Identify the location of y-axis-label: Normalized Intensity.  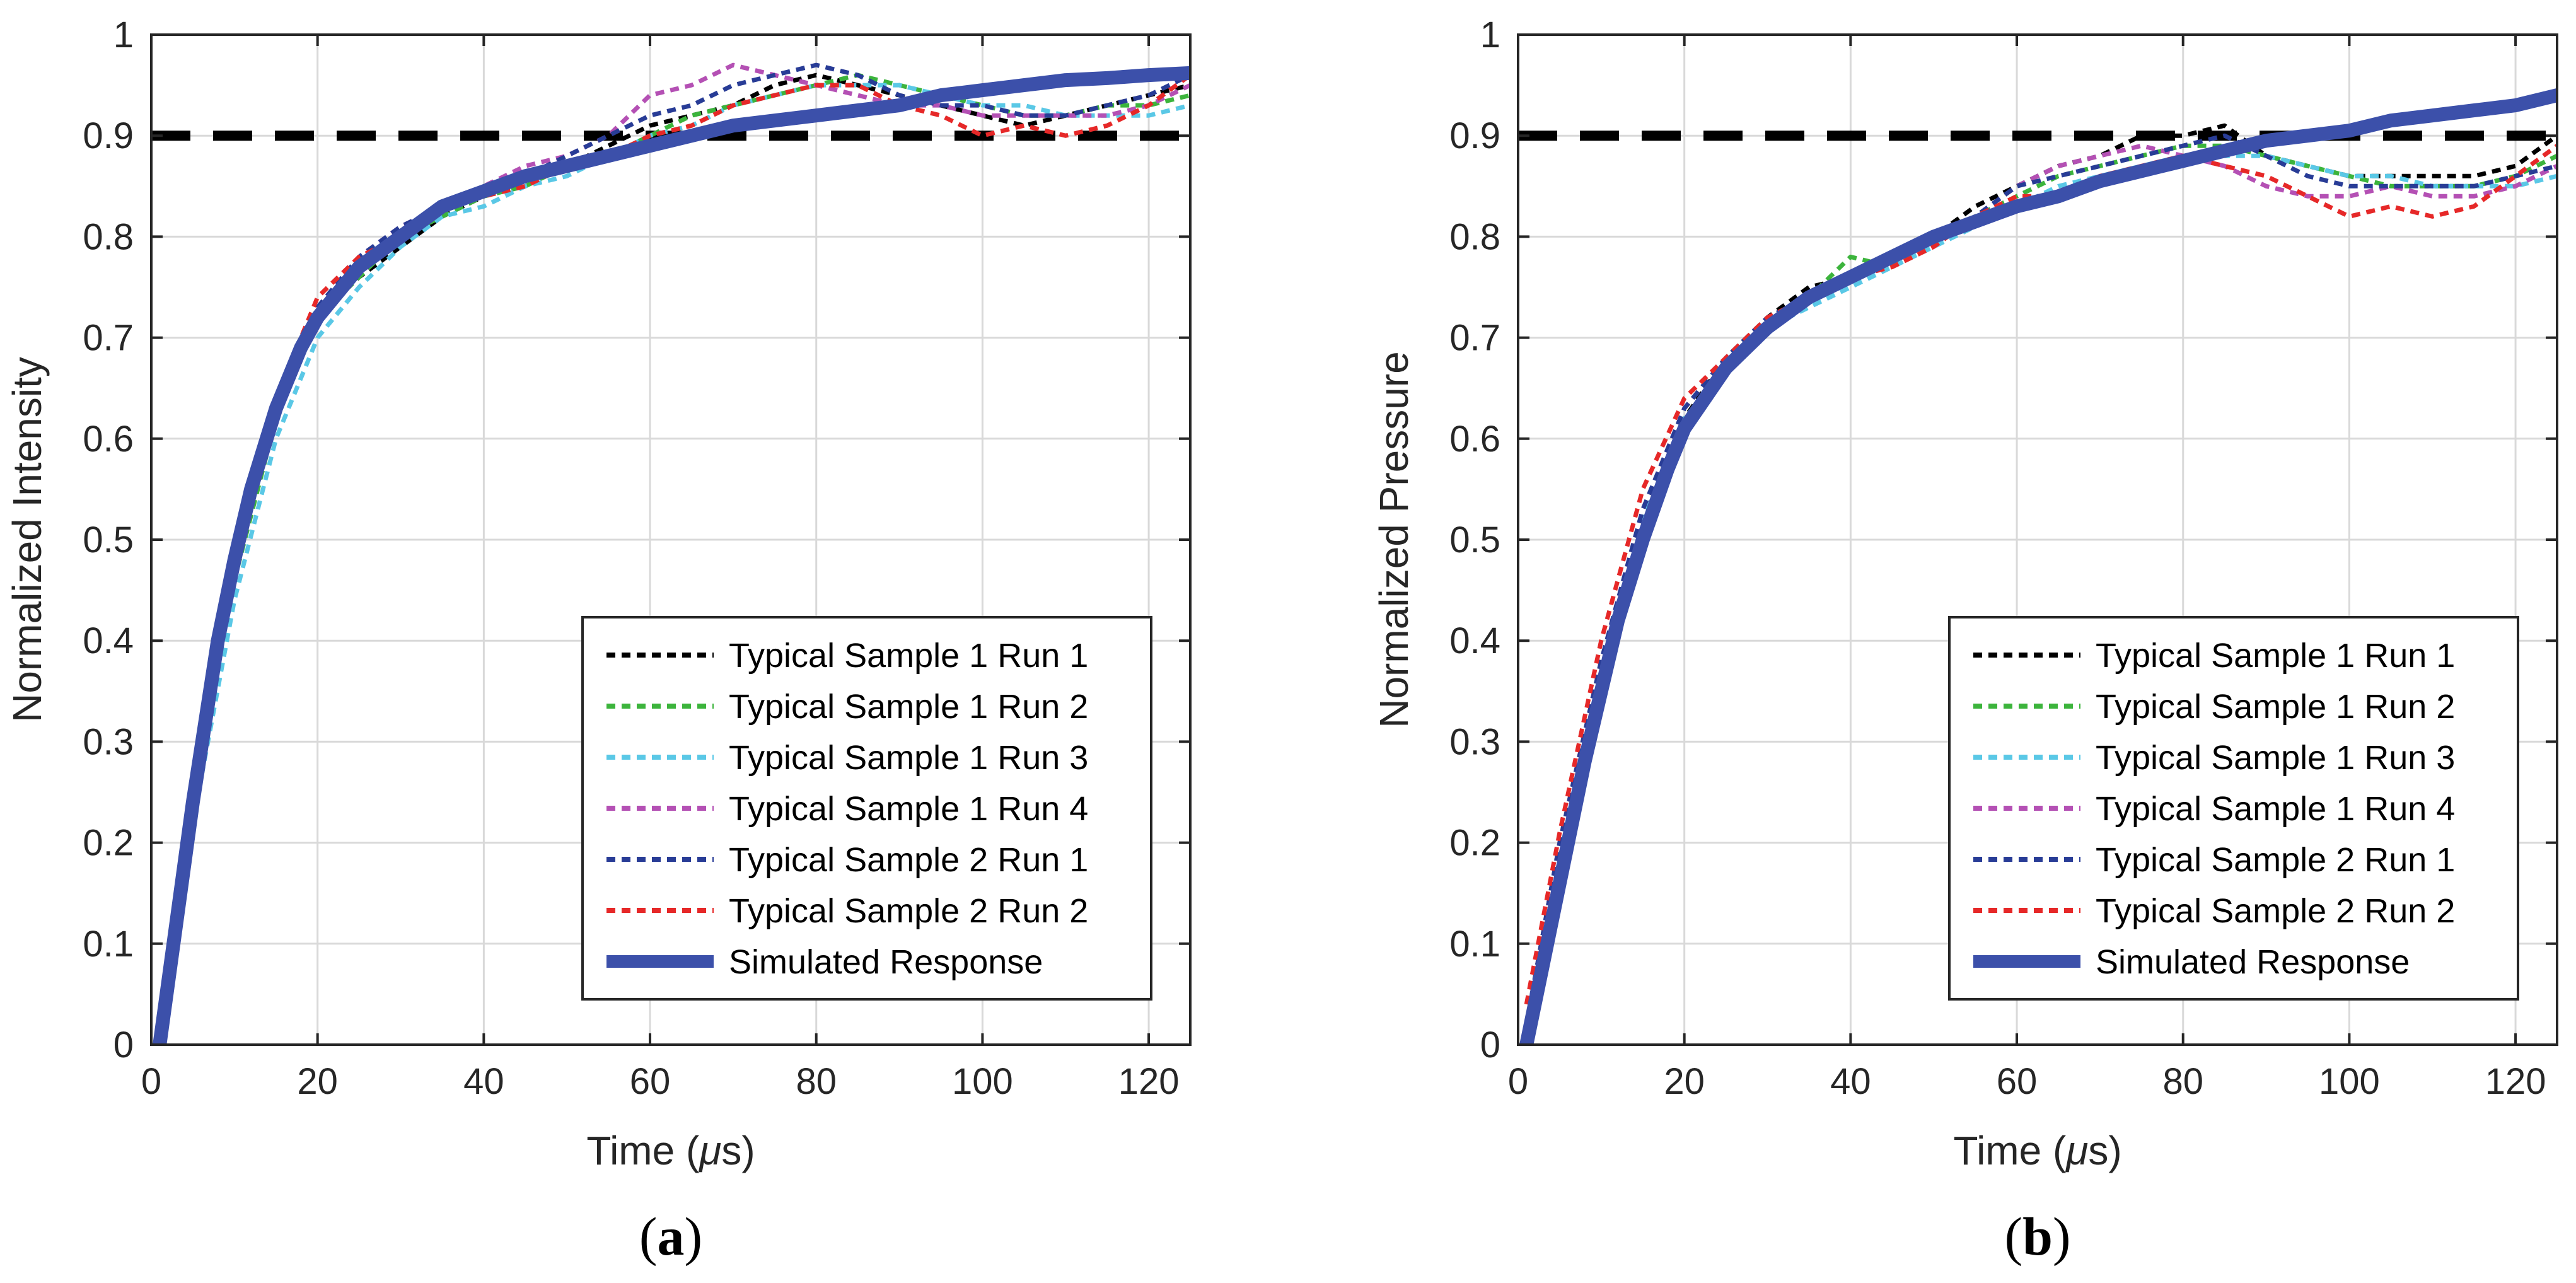
(27, 540).